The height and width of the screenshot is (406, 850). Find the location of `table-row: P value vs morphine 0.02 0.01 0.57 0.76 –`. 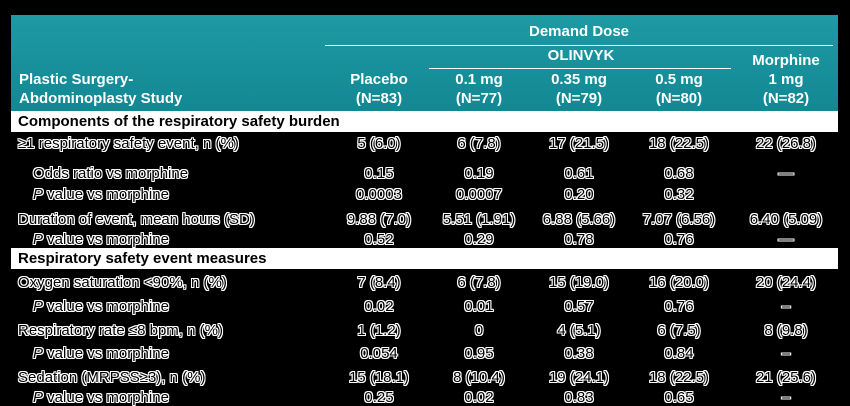

table-row: P value vs morphine 0.02 0.01 0.57 0.76 – is located at coordinates (424, 306).